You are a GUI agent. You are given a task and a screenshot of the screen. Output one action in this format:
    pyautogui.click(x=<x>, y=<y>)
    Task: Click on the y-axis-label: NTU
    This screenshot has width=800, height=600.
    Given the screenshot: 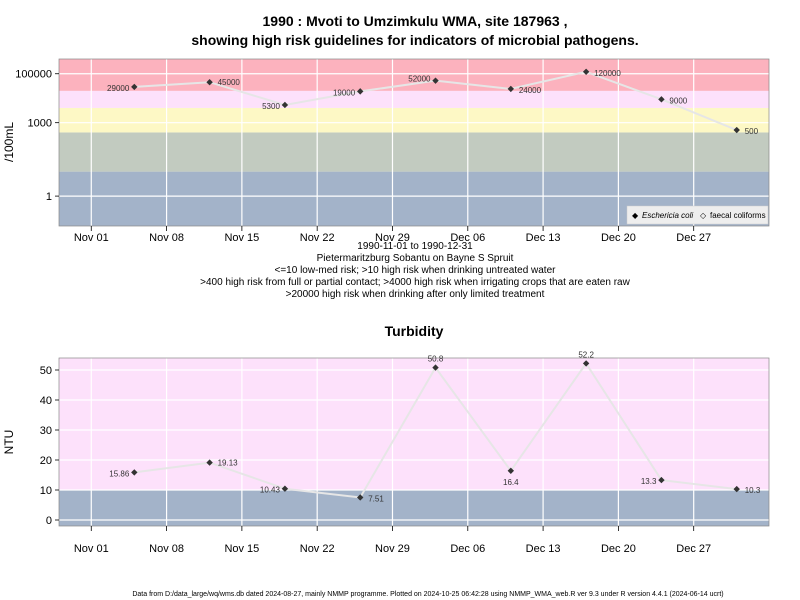 What is the action you would take?
    pyautogui.click(x=9, y=442)
    